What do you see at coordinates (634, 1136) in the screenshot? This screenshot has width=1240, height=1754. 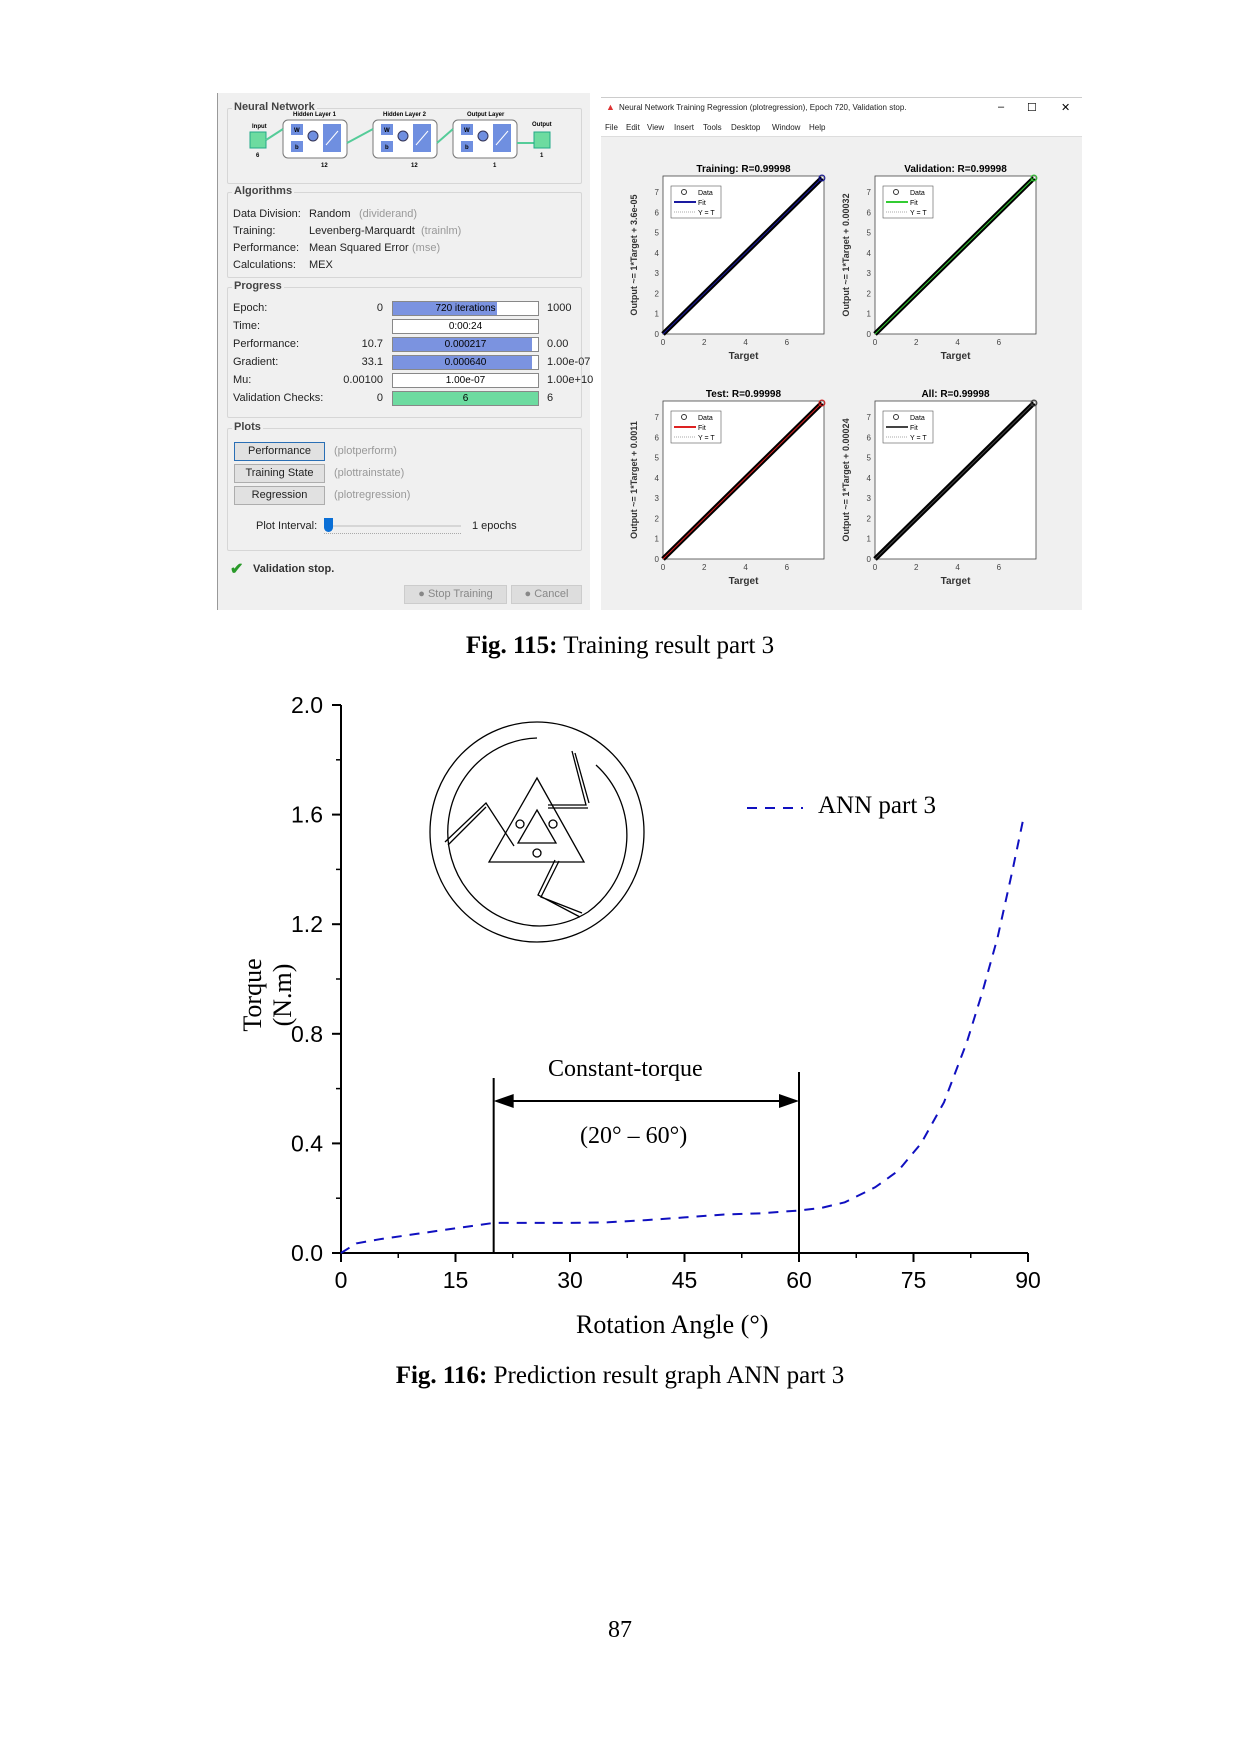 I see `range-label: (20° – 60°)` at bounding box center [634, 1136].